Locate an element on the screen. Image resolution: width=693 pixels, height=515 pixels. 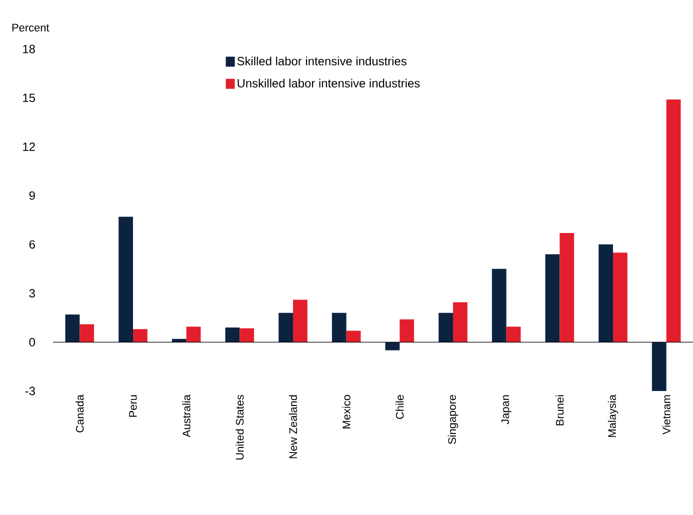
y-tick-label: 0 is located at coordinates (32, 342).